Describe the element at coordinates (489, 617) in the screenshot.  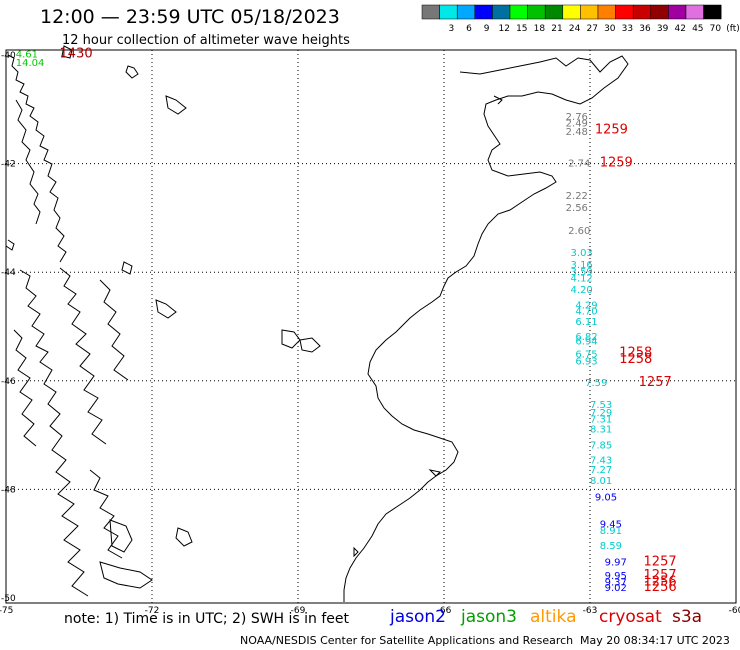
I see `satellite-jason3: jason3` at that location.